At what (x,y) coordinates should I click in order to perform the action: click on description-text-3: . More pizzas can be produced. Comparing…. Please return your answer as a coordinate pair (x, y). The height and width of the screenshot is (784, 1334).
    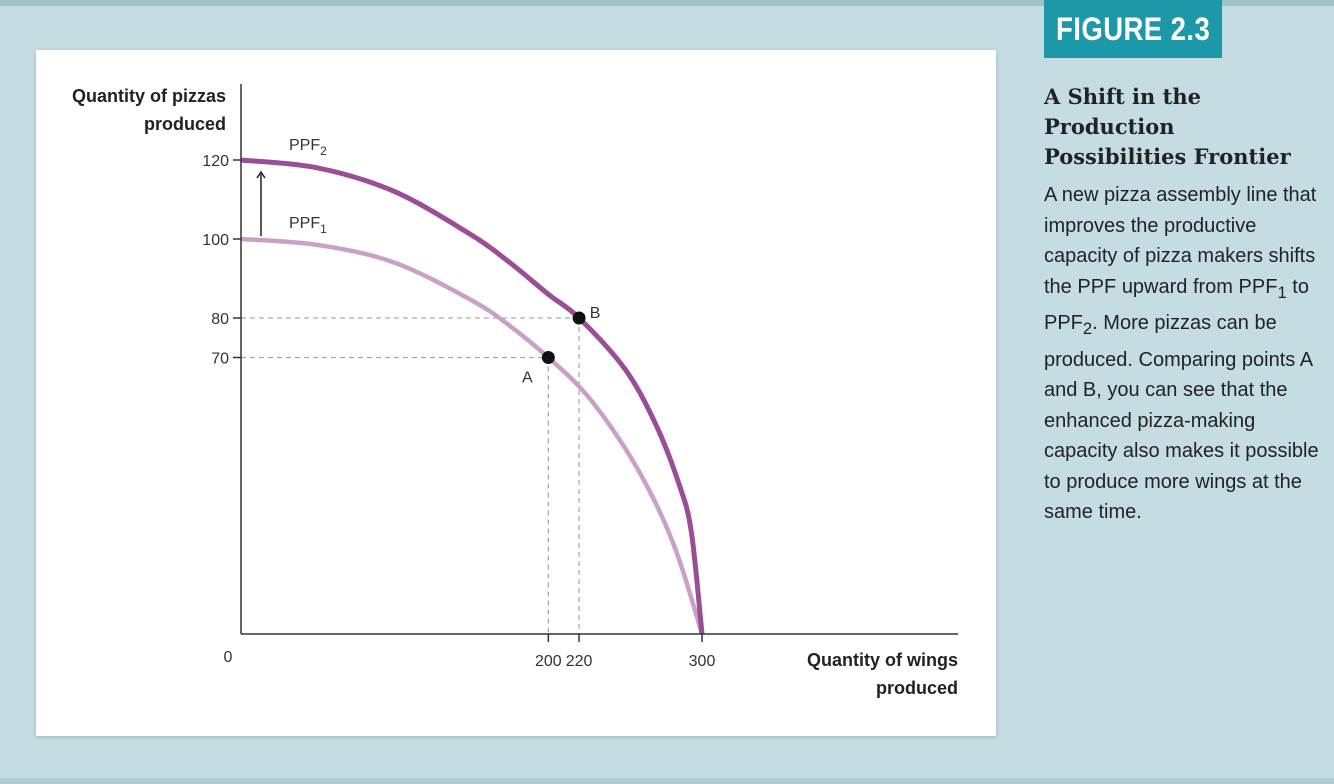
    Looking at the image, I should click on (1181, 417).